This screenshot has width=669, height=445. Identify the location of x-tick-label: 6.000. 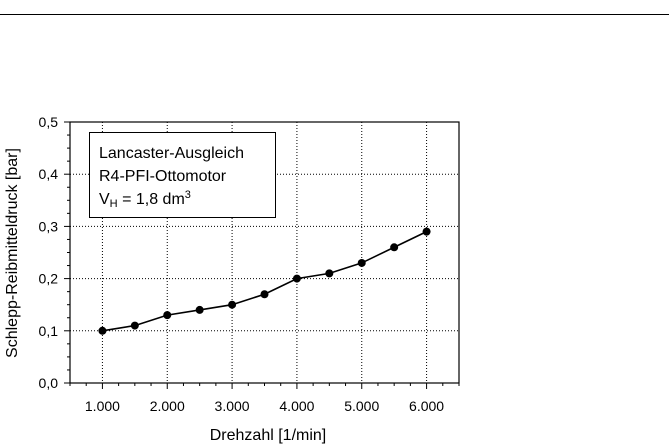
(426, 406).